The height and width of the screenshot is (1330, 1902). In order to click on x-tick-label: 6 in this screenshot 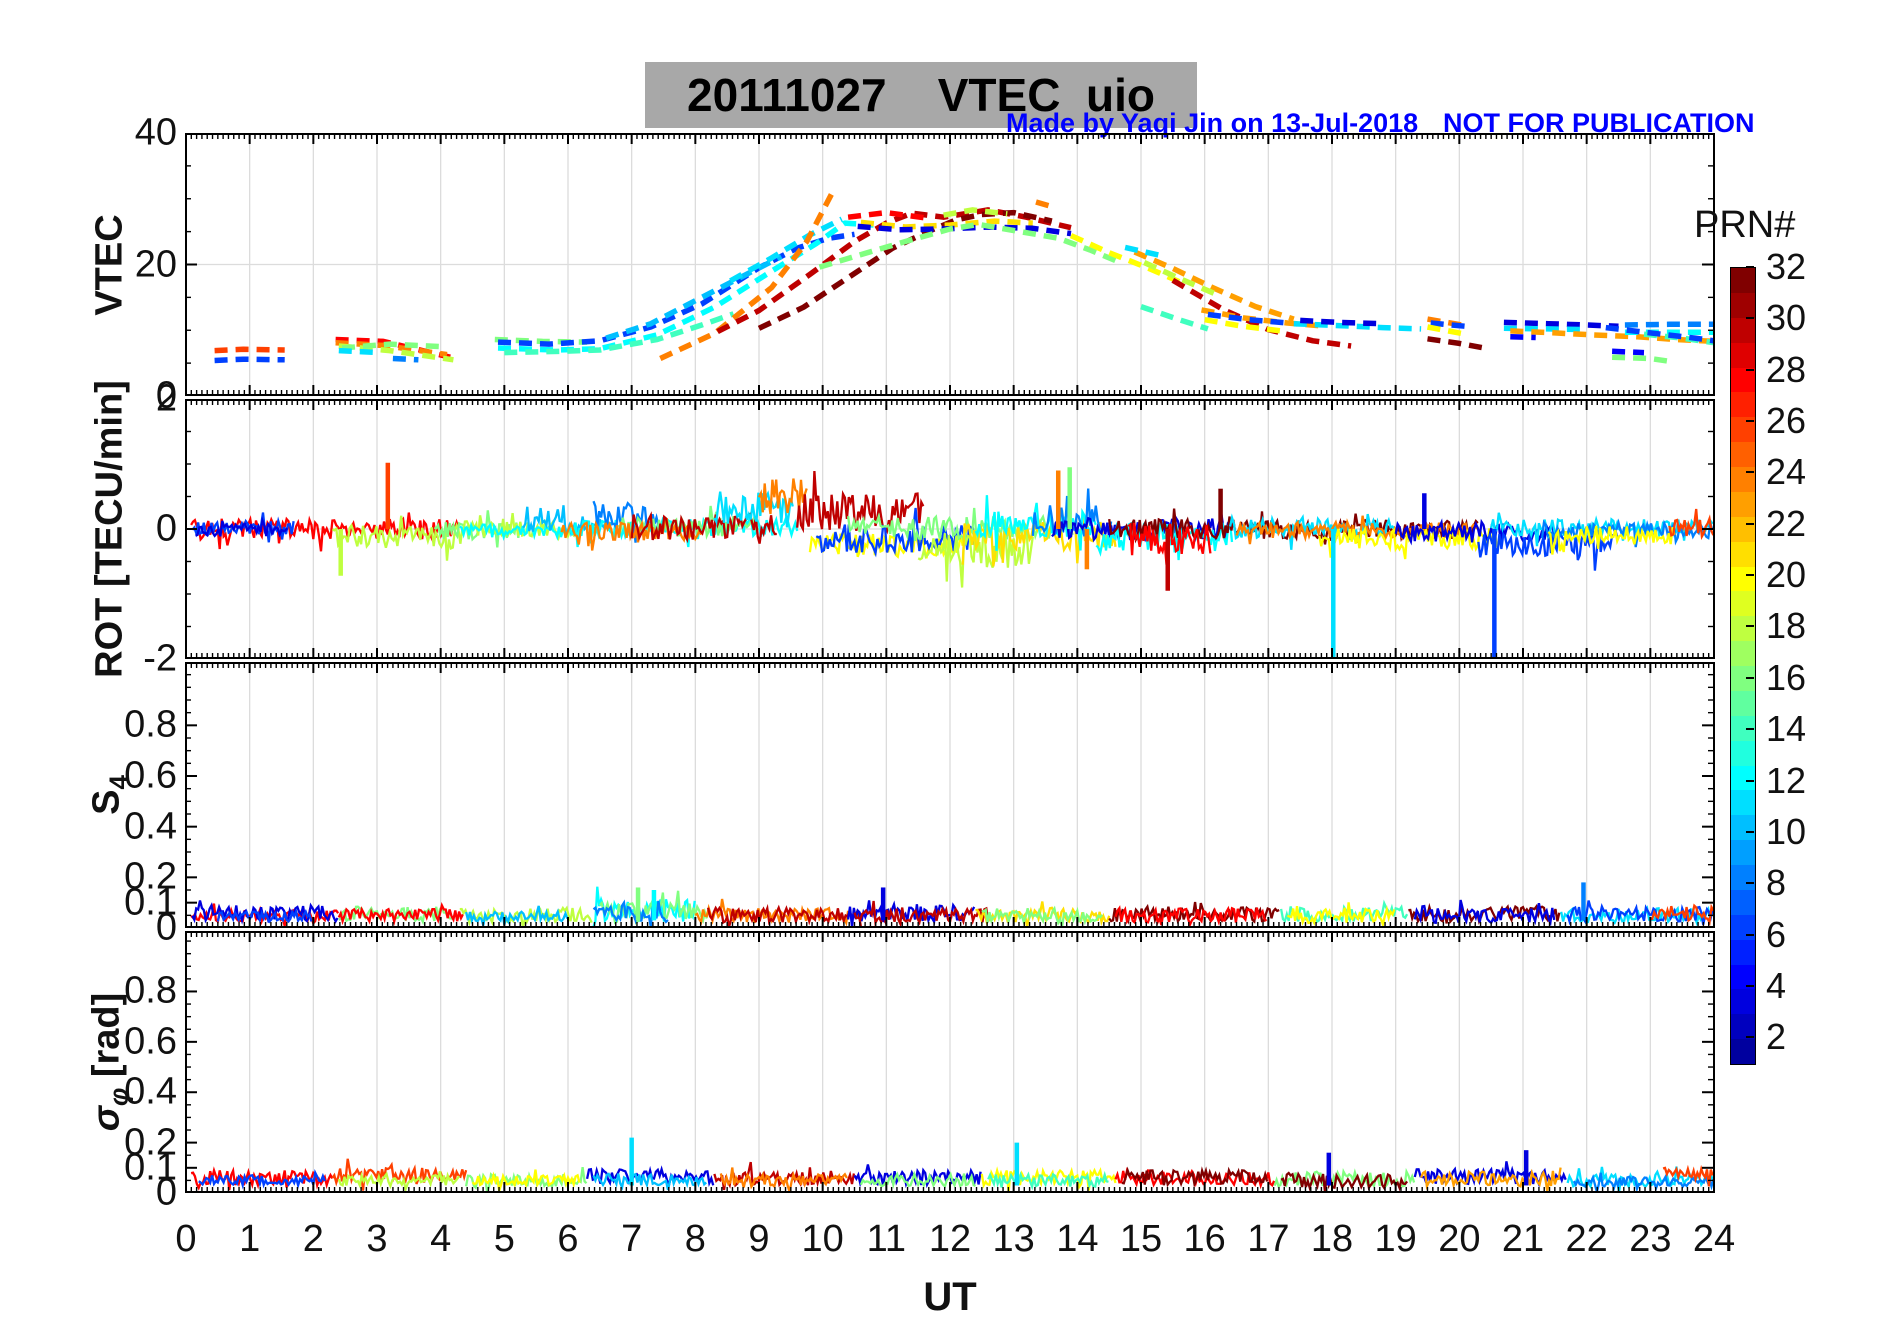, I will do `click(568, 1239)`.